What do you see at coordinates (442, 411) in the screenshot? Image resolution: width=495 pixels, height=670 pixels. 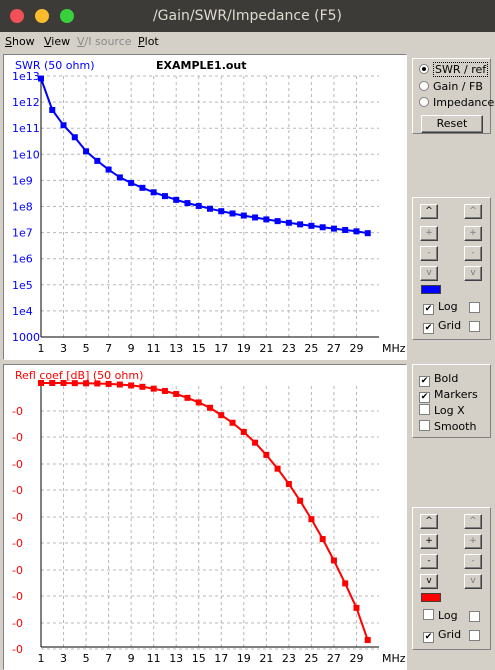 I see `logx-checkbox: Log X` at bounding box center [442, 411].